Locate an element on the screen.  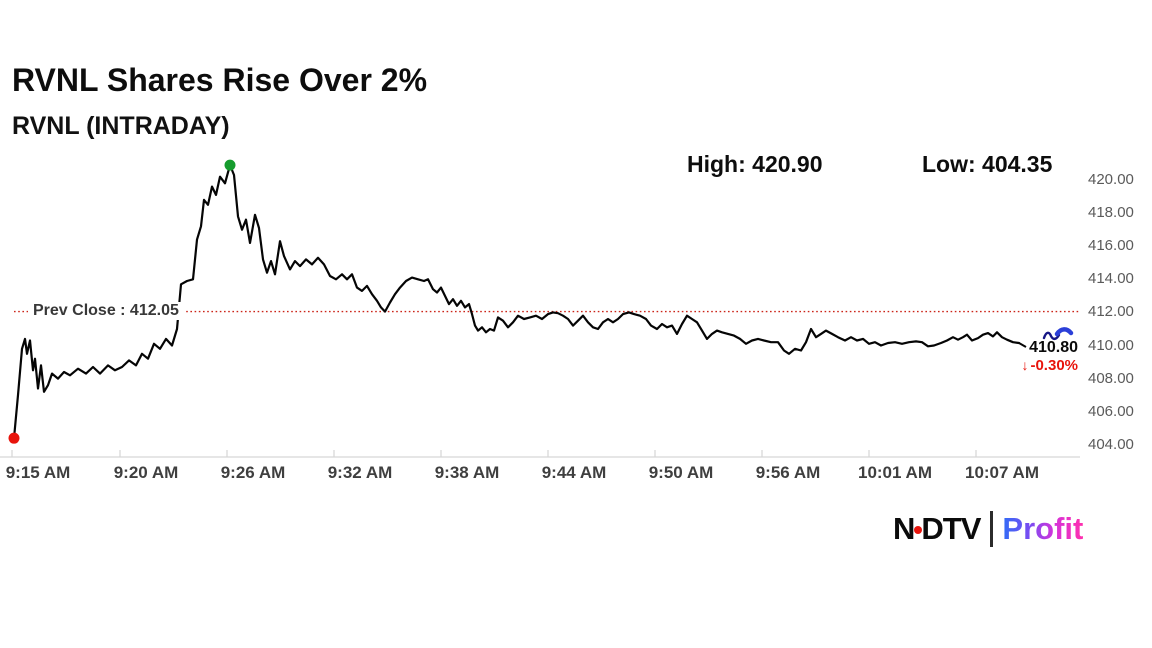
price-change-label: ↓ -0.30% is located at coordinates (1049, 365).